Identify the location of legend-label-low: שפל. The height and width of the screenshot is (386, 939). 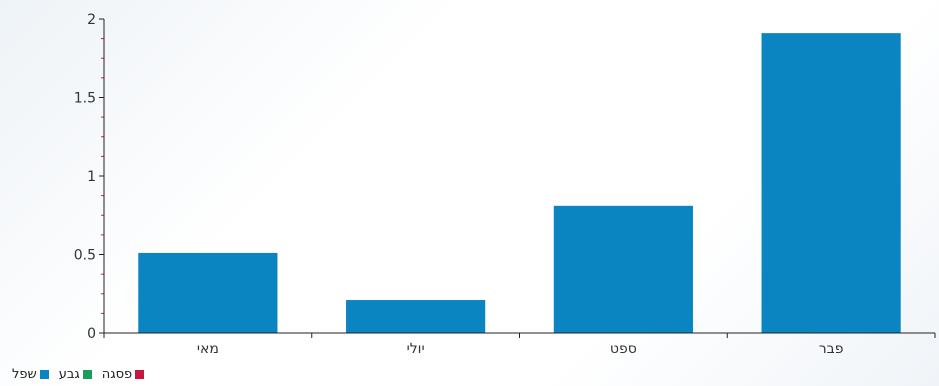
(24, 374).